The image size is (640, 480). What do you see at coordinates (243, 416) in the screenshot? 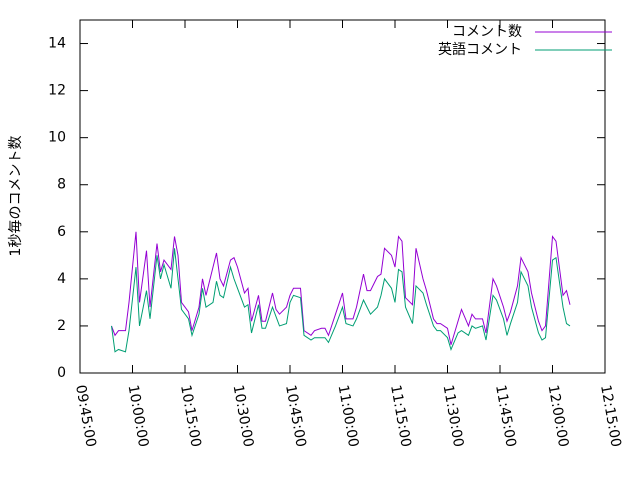
I see `x-tick-label: 10:30:00` at bounding box center [243, 416].